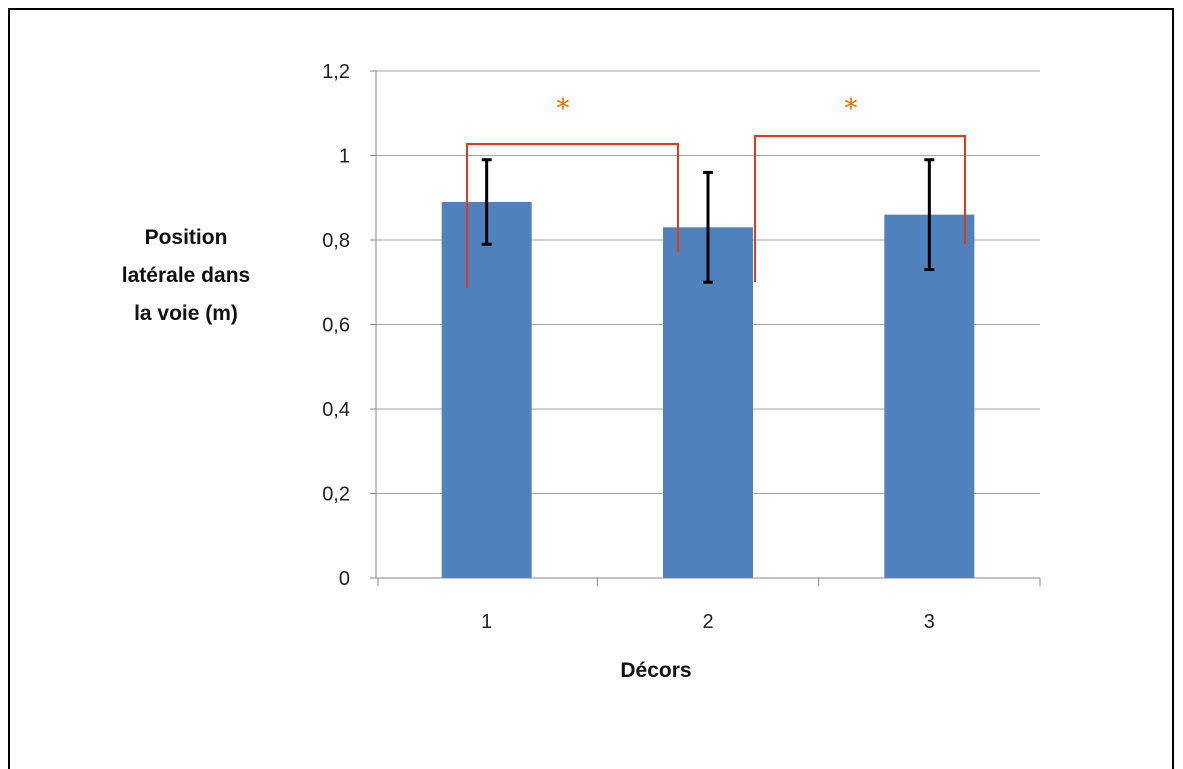  What do you see at coordinates (186, 313) in the screenshot?
I see `y-axis-title-line: la voie (m)` at bounding box center [186, 313].